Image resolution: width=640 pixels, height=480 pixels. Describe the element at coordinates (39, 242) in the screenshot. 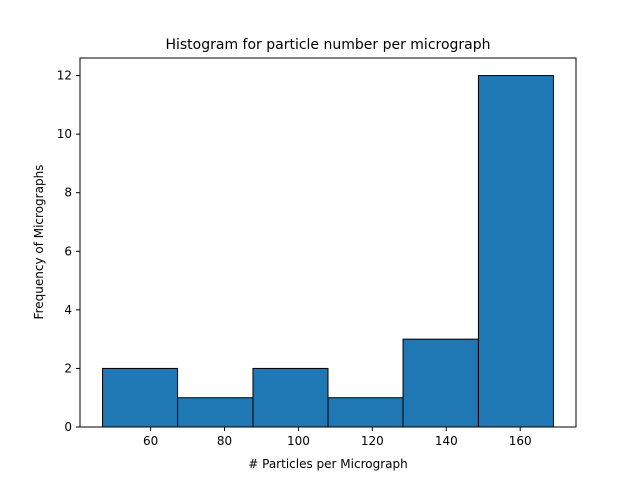

I see `y-axis-label: Frequency of Micrographs` at that location.